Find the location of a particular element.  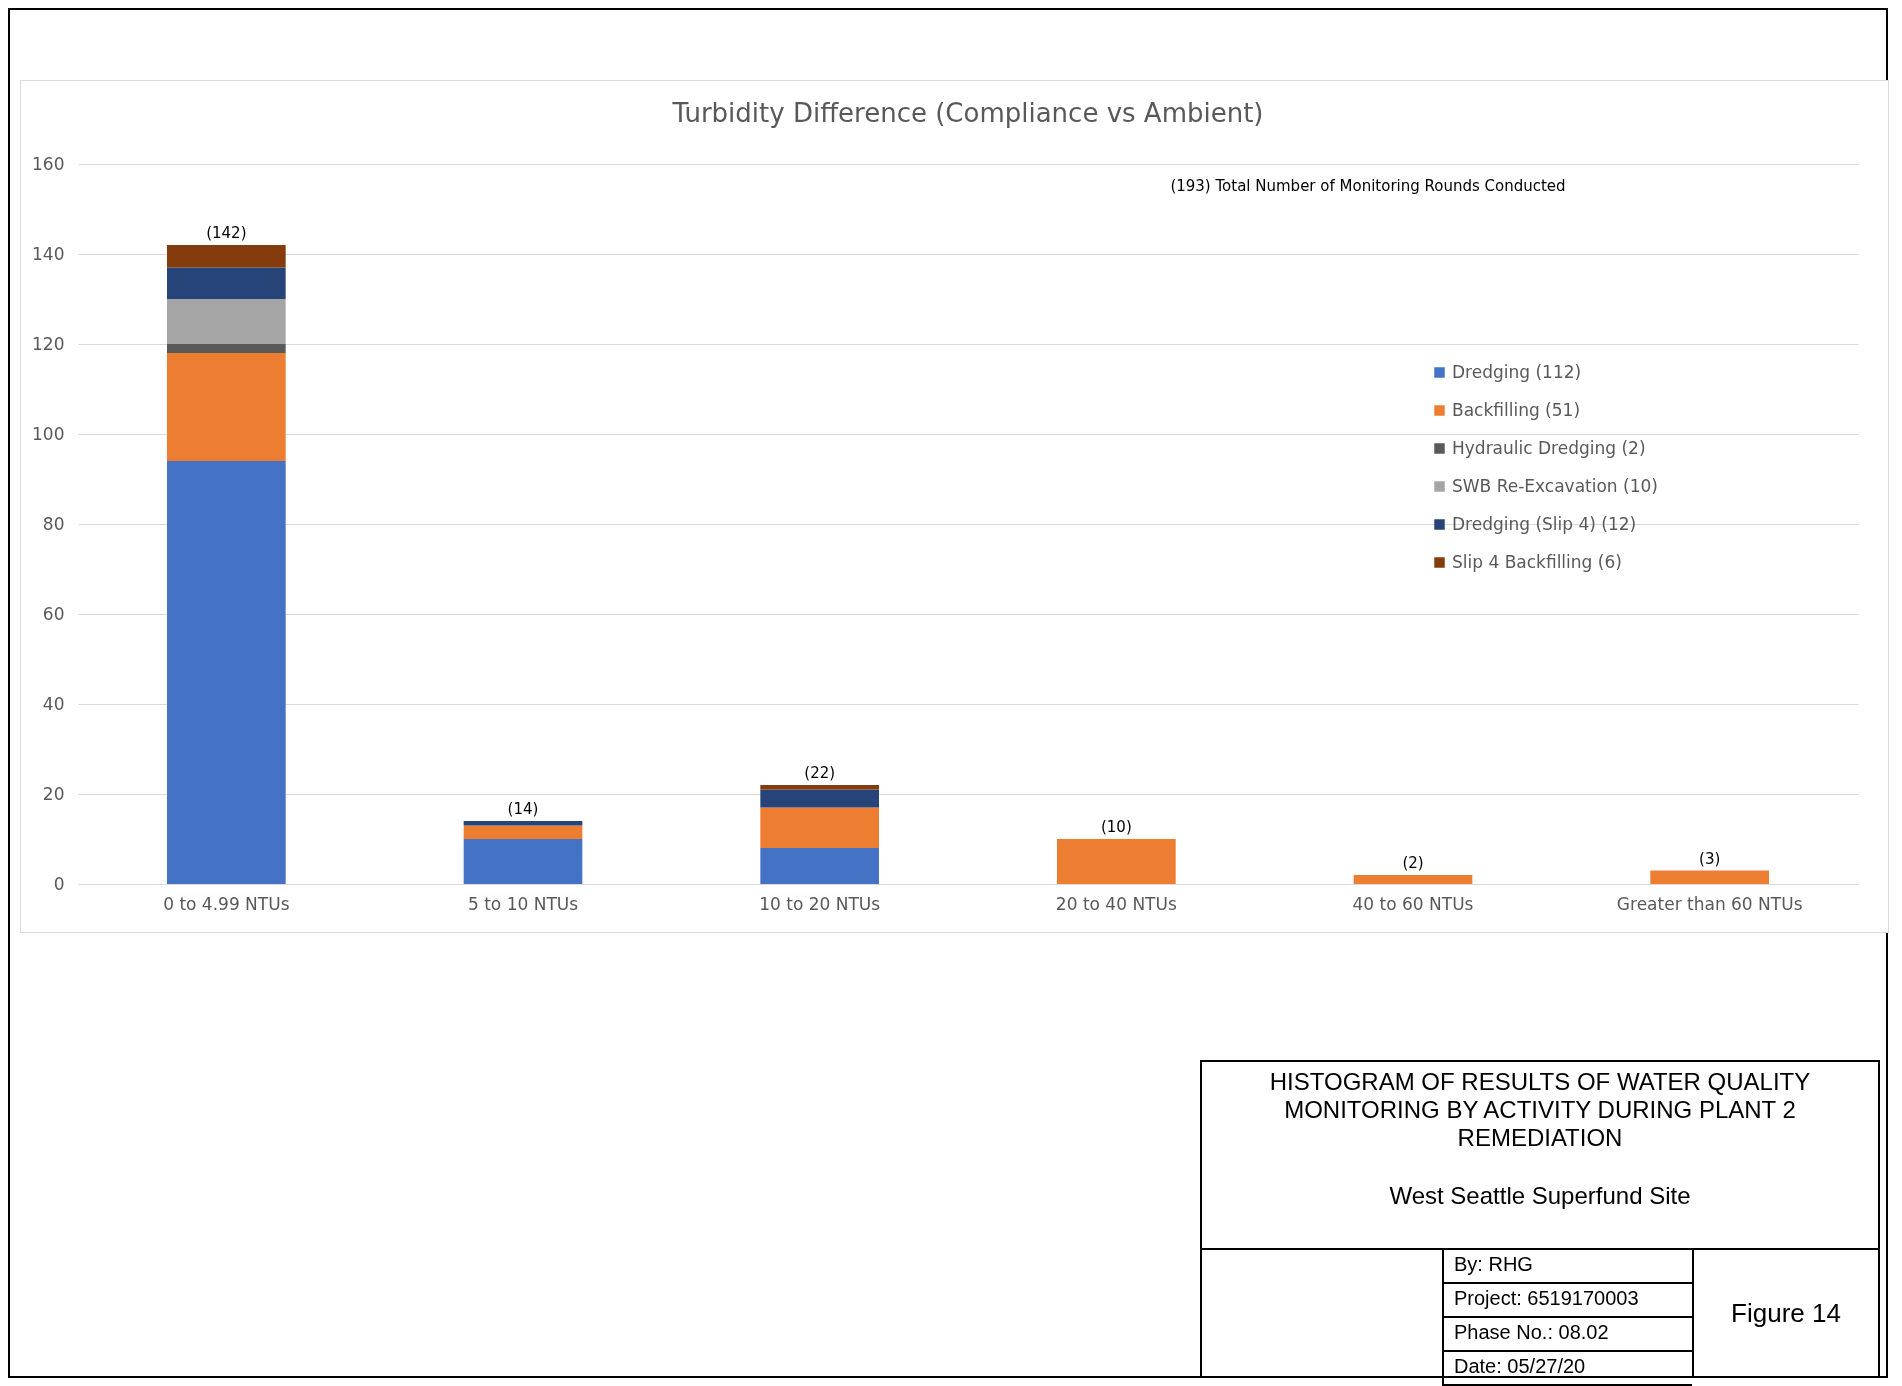

x-tick-label: 10 to 20 NTUs is located at coordinates (820, 903).